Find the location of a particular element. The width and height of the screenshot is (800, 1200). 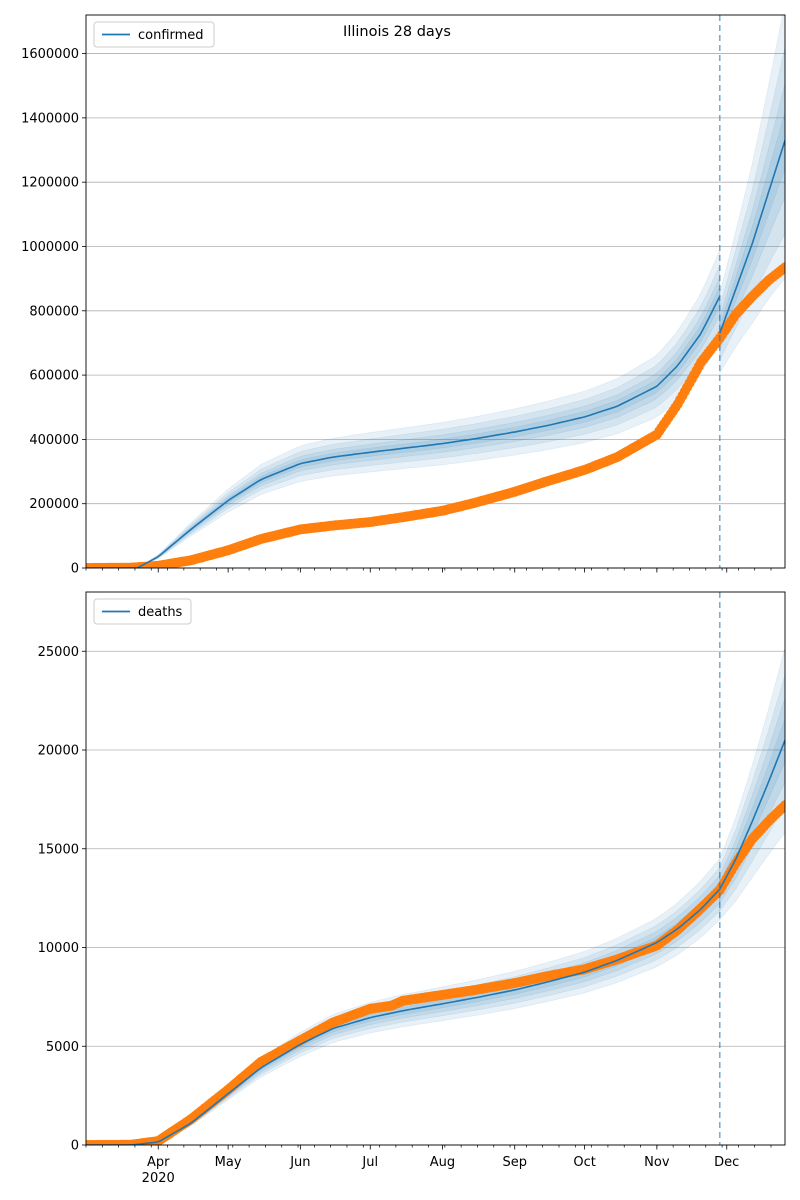

x-tick-label: May is located at coordinates (228, 1162).